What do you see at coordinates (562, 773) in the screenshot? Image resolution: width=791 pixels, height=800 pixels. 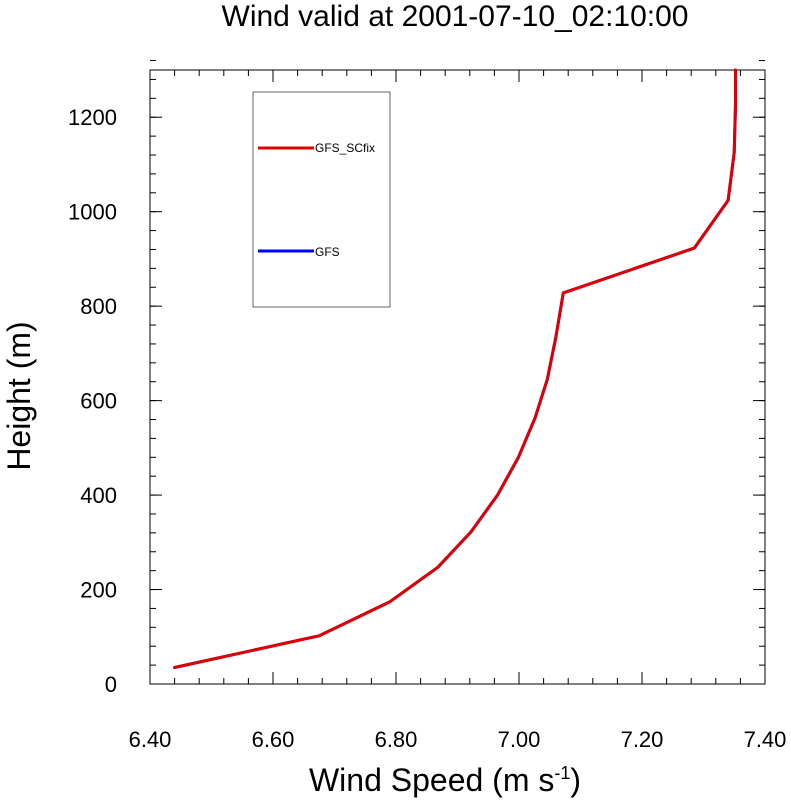 I see `x-axis-label-superscript: -1` at bounding box center [562, 773].